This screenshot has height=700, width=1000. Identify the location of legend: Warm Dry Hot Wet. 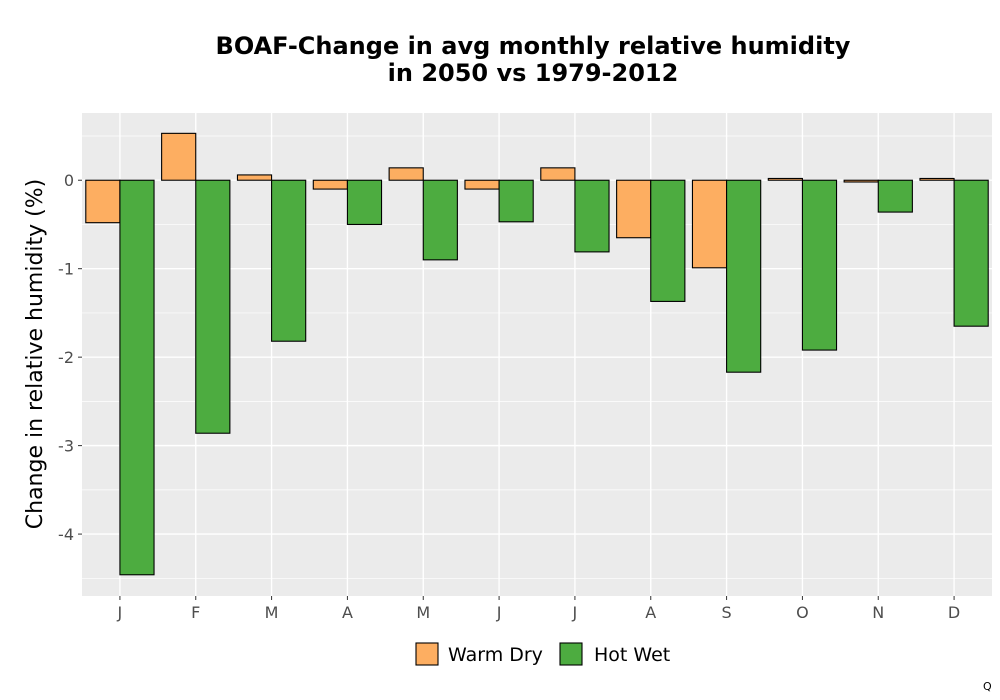
(542, 654).